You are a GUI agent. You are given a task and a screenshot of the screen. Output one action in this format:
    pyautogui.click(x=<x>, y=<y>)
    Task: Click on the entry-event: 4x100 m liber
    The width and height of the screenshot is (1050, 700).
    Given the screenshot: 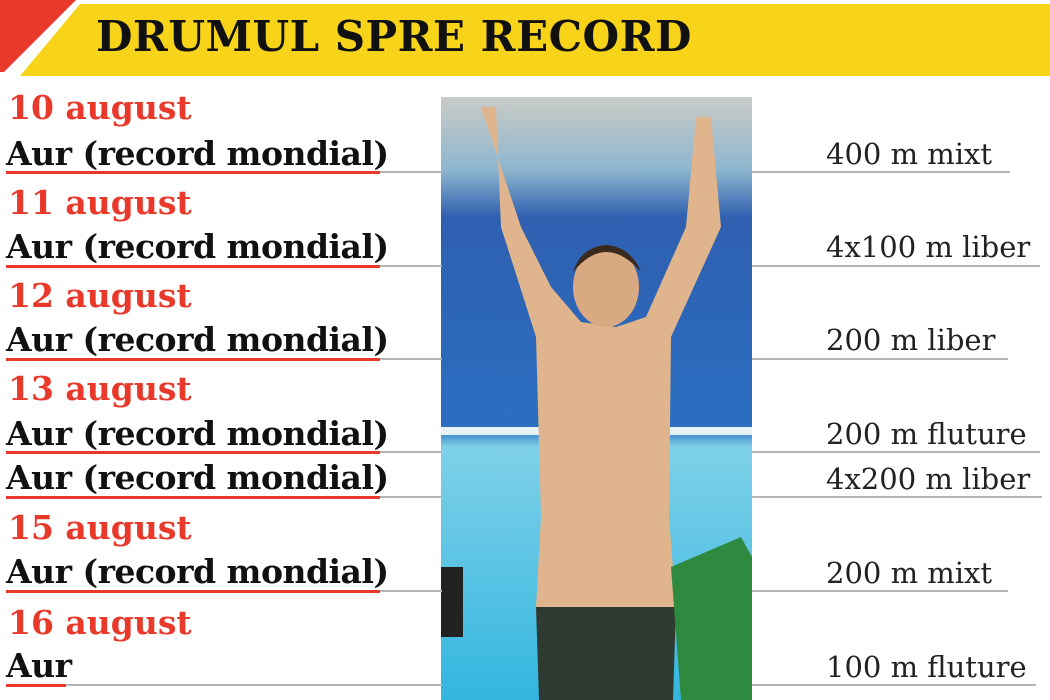 What is the action you would take?
    pyautogui.click(x=928, y=247)
    